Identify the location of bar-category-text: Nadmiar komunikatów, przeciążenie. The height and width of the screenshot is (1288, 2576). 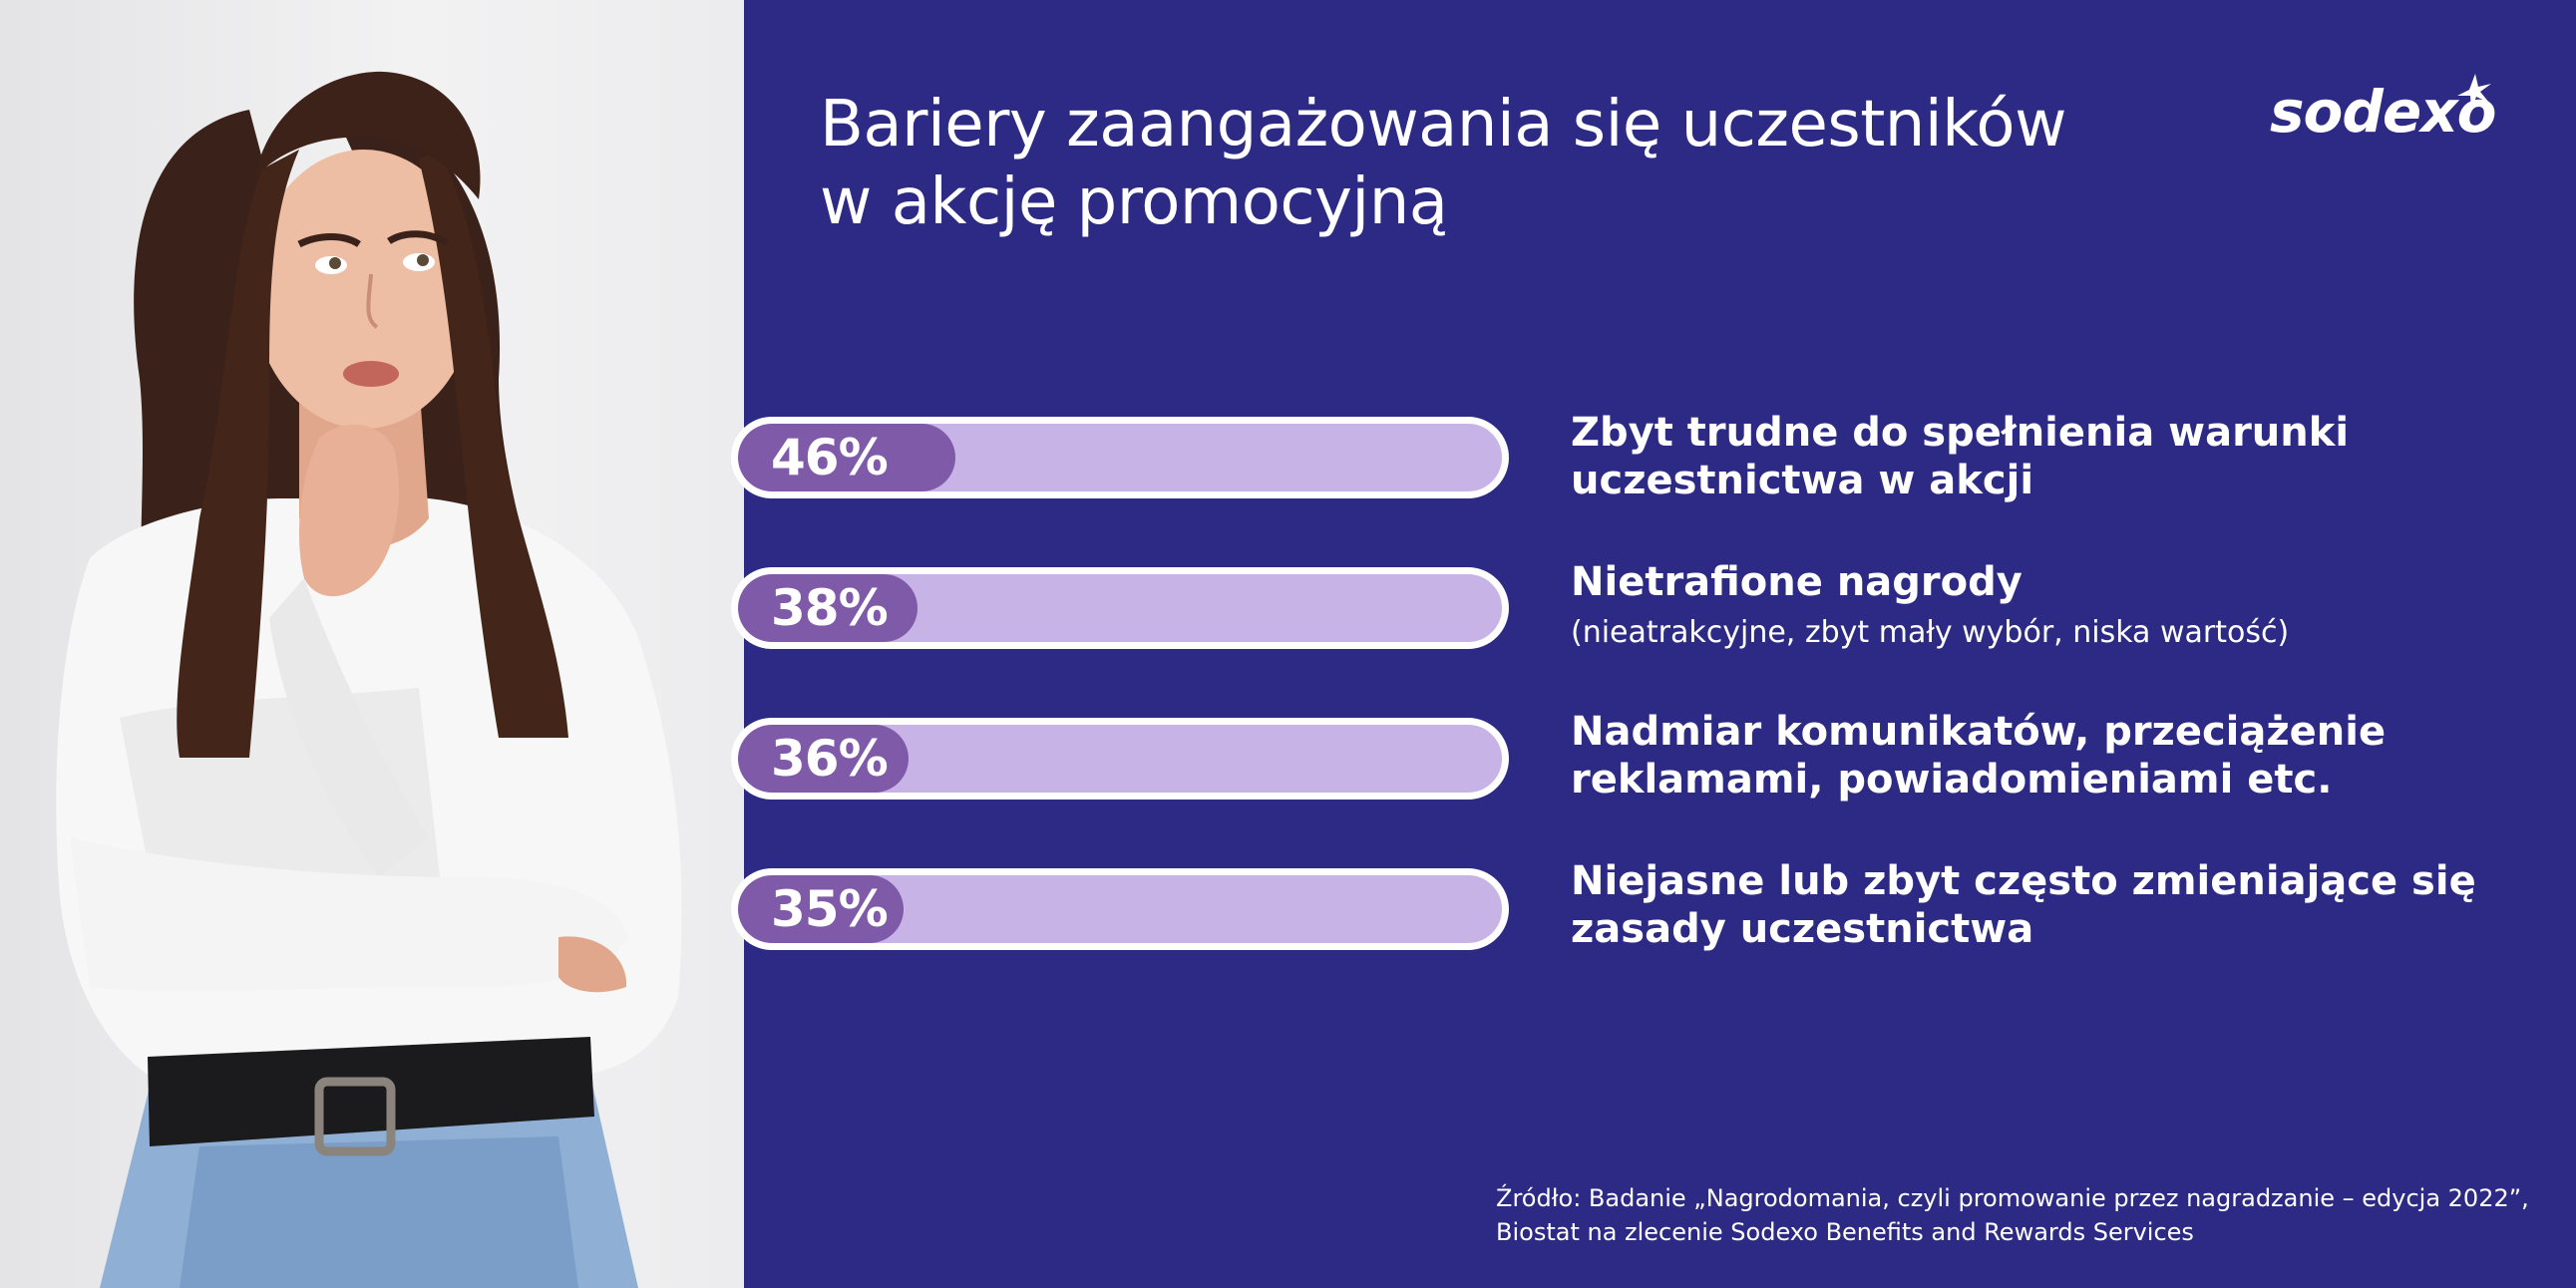
(1979, 732).